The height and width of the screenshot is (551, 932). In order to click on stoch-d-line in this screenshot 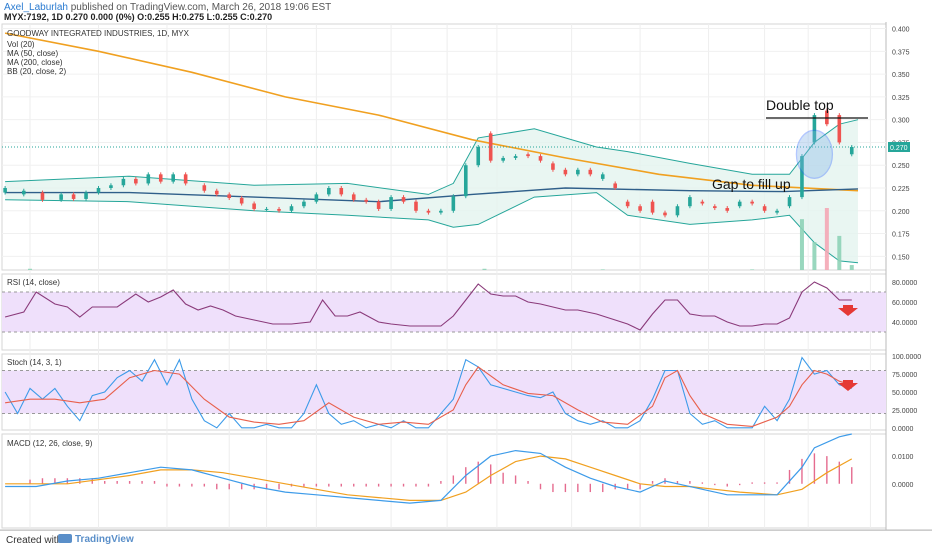, I will do `click(428, 396)`.